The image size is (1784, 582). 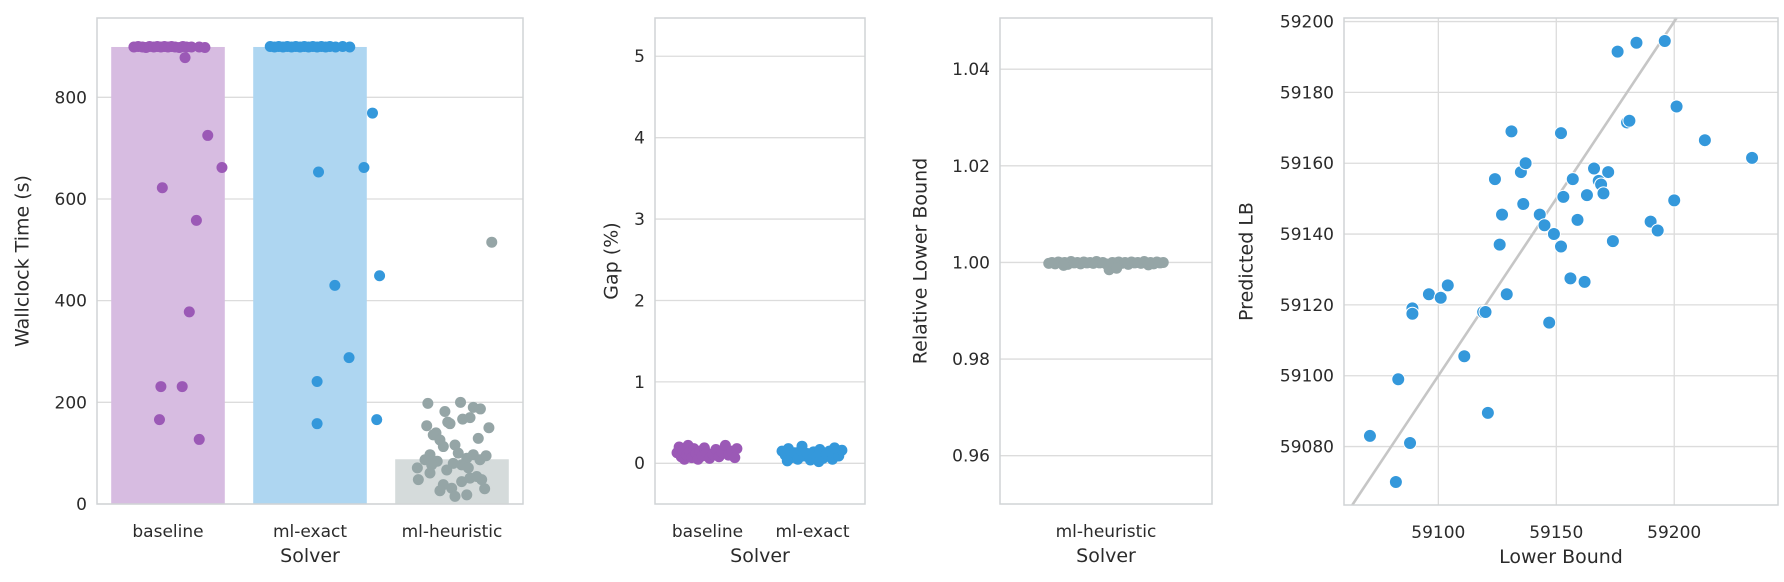 What do you see at coordinates (1556, 533) in the screenshot?
I see `x-tick-label: 59150` at bounding box center [1556, 533].